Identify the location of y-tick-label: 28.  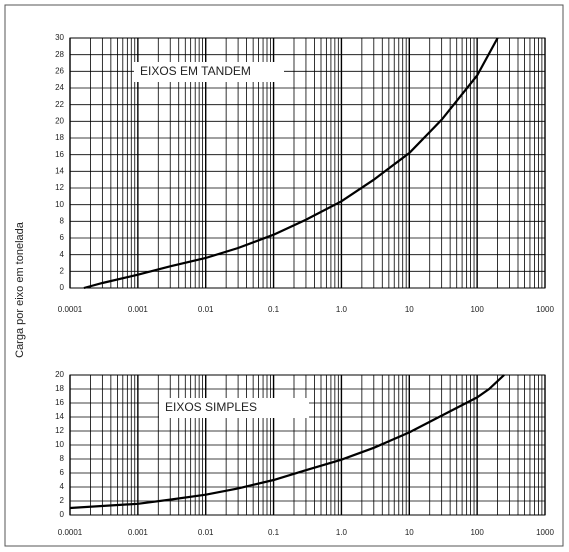
(59, 54).